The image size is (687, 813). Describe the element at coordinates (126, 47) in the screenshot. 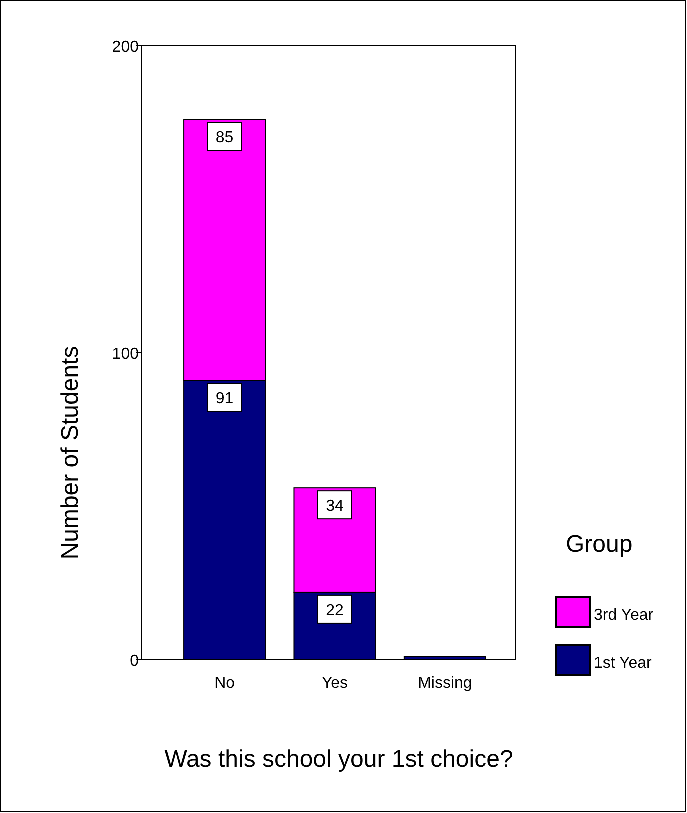

I see `y-tick-label: 200` at that location.